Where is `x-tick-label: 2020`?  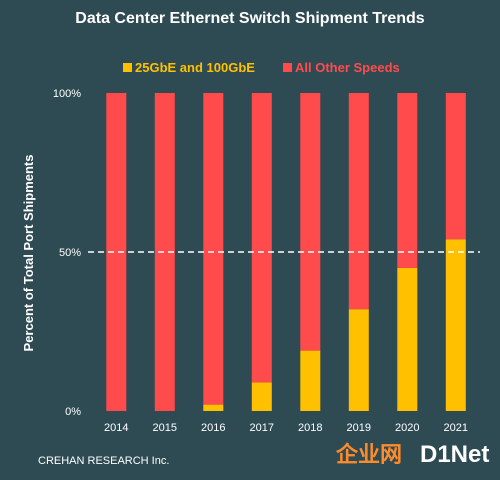
x-tick-label: 2020 is located at coordinates (407, 428).